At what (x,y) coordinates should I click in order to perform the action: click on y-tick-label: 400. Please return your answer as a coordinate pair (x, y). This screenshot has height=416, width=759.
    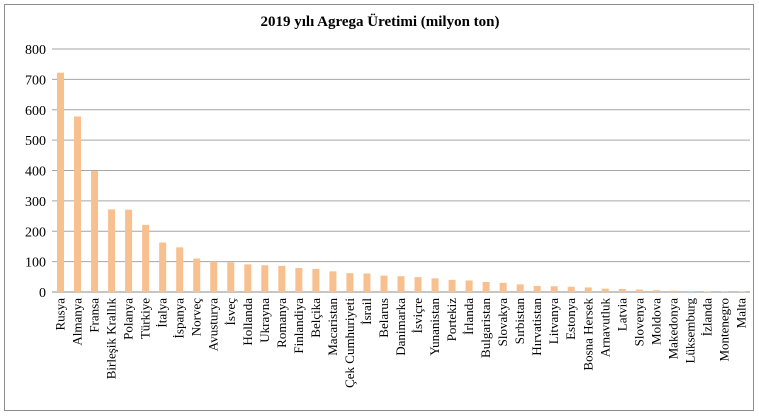
    Looking at the image, I should click on (35, 172).